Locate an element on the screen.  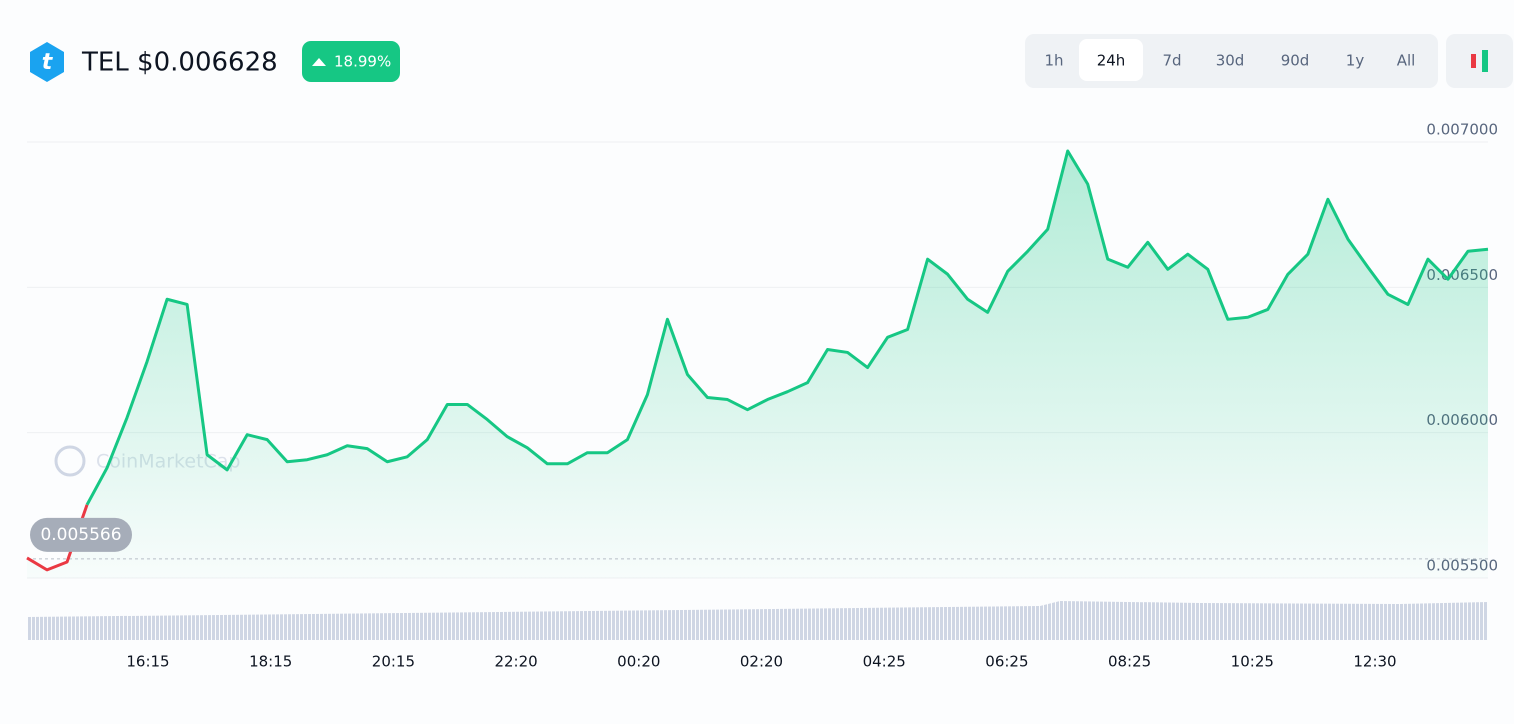
x-tick-label: 22:20 is located at coordinates (515, 662).